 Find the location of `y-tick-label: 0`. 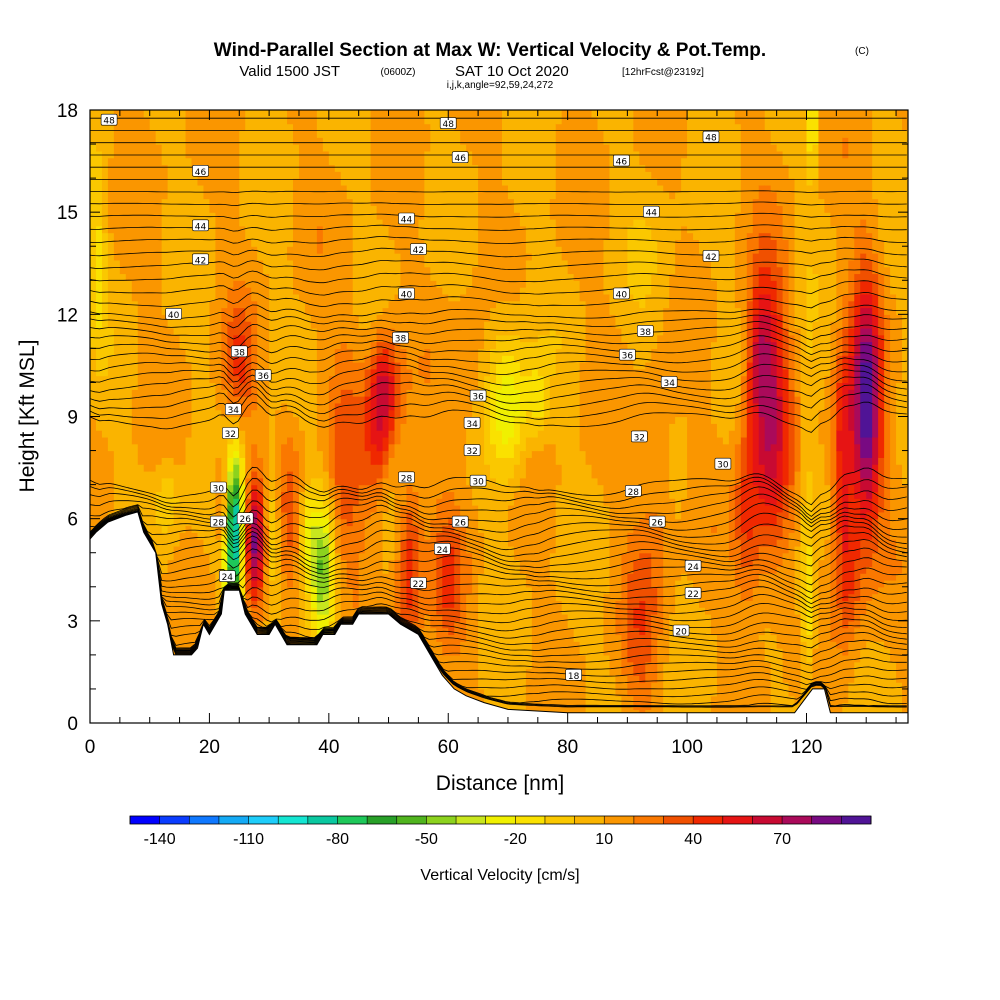

y-tick-label: 0 is located at coordinates (72, 724).